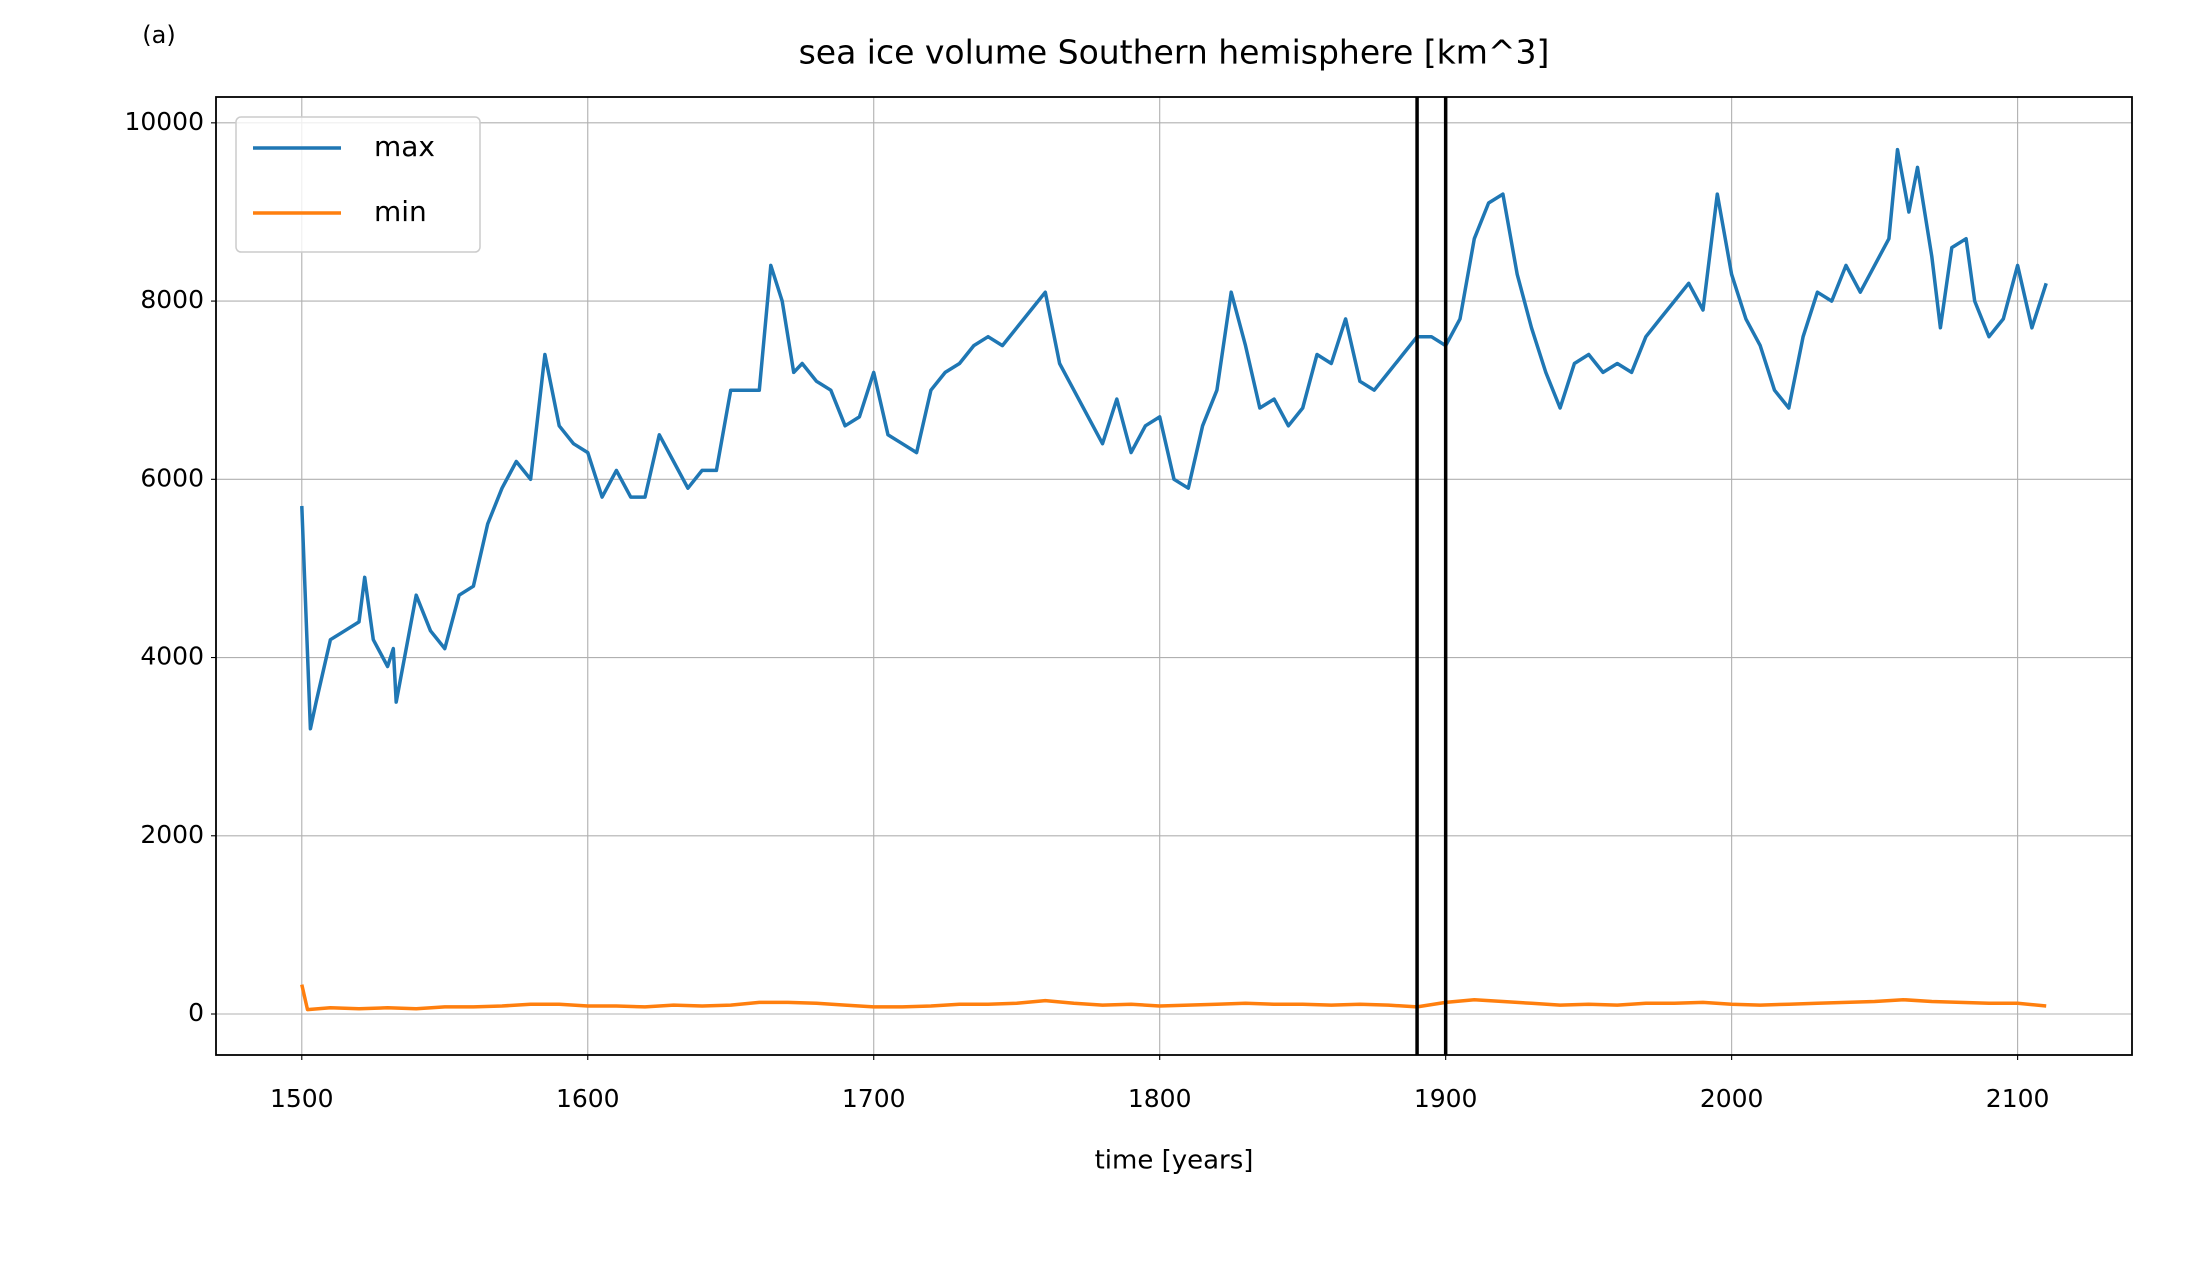 This screenshot has width=2196, height=1263. Describe the element at coordinates (874, 1098) in the screenshot. I see `x-tick-label: 1700` at that location.